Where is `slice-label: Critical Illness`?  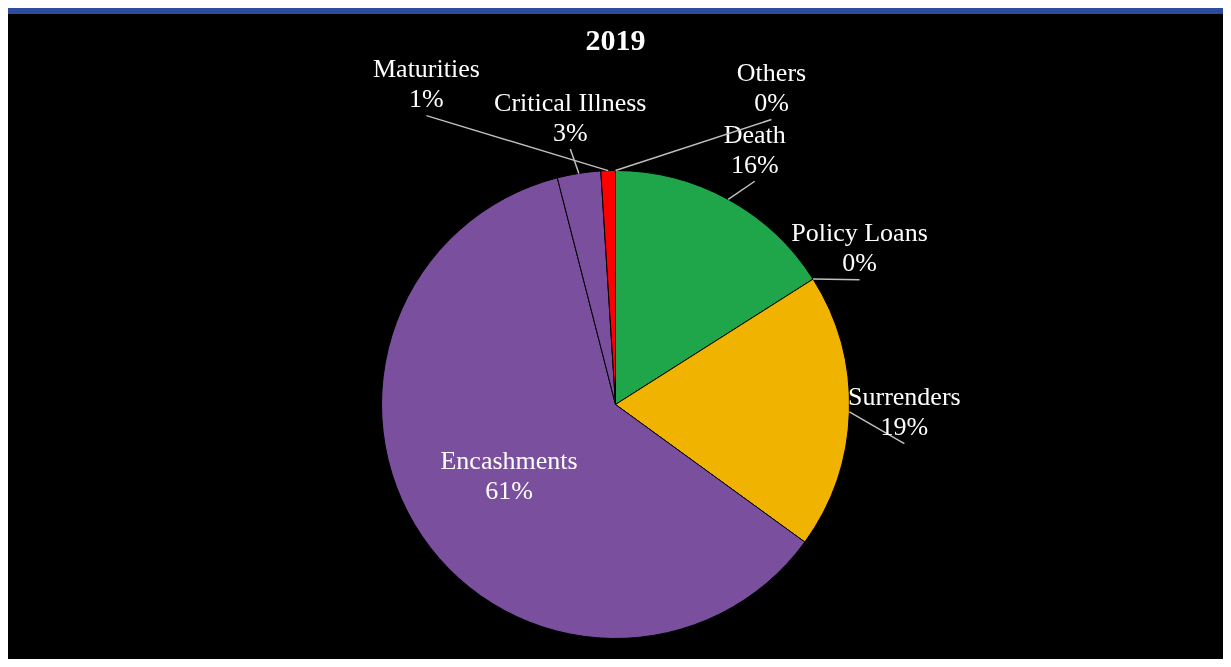
slice-label: Critical Illness is located at coordinates (570, 102).